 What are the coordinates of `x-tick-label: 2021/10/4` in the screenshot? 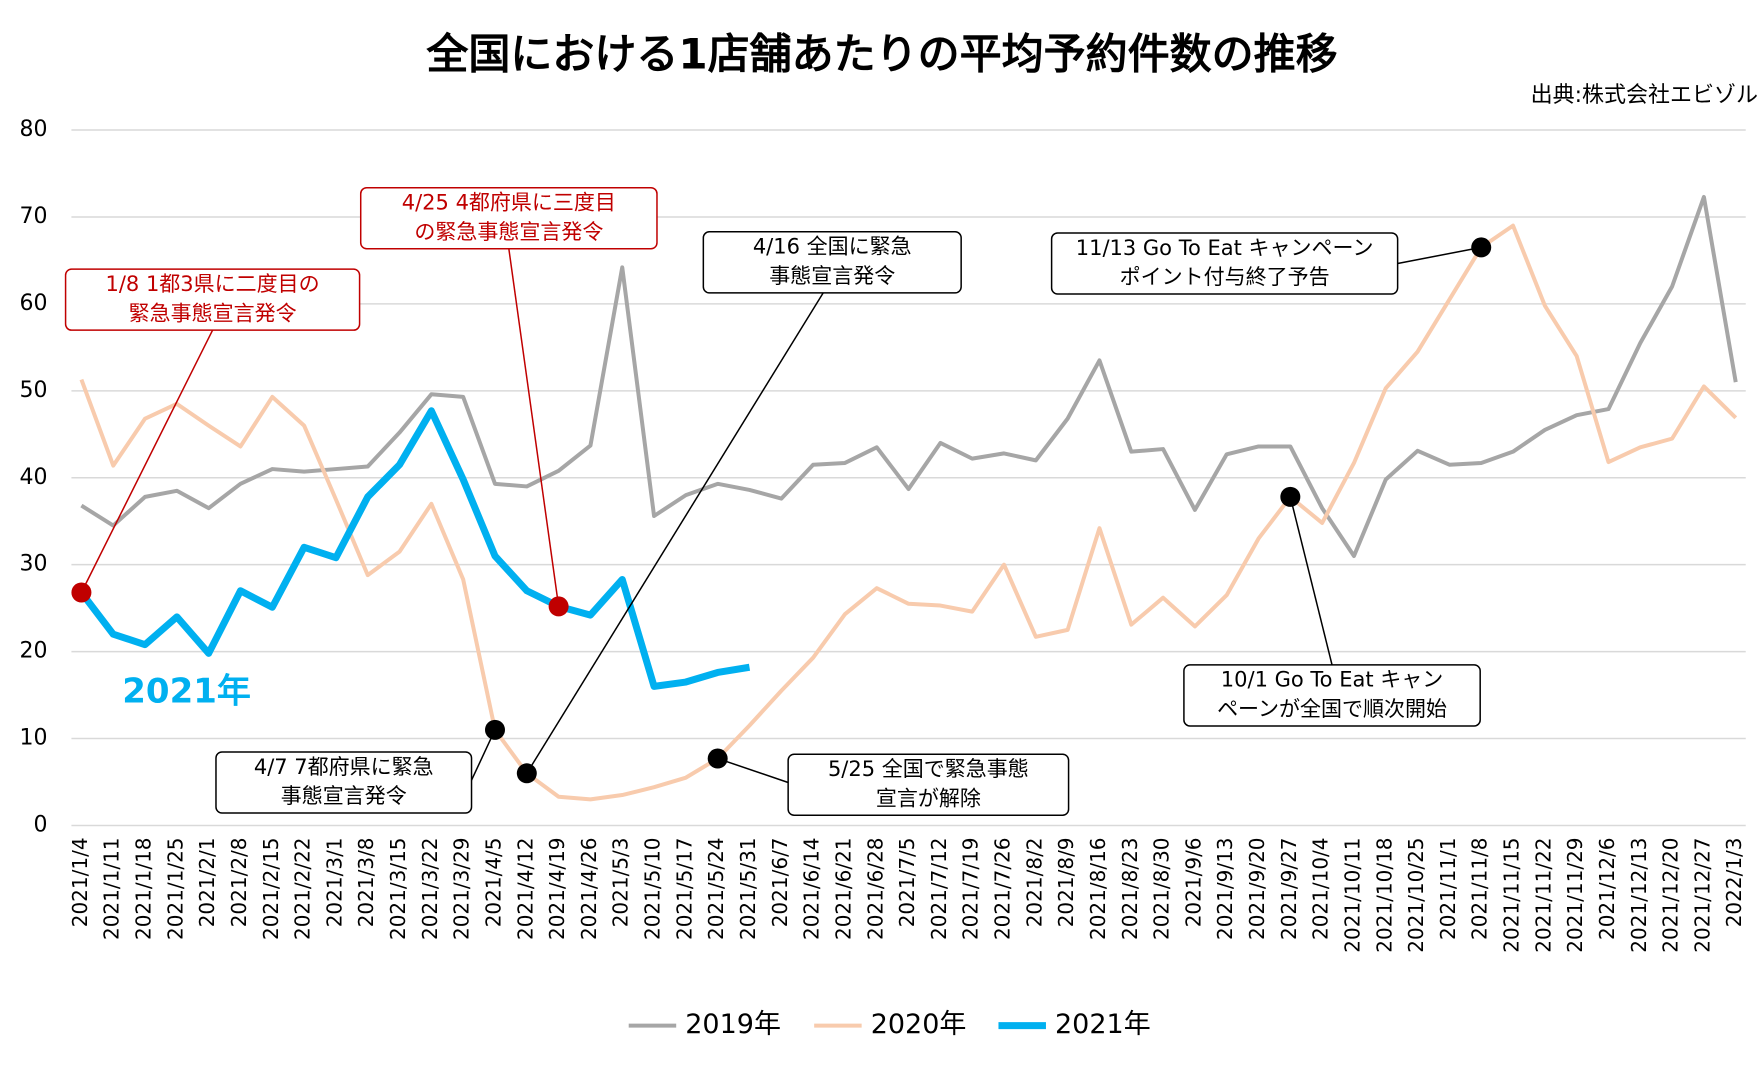 It's located at (1321, 888).